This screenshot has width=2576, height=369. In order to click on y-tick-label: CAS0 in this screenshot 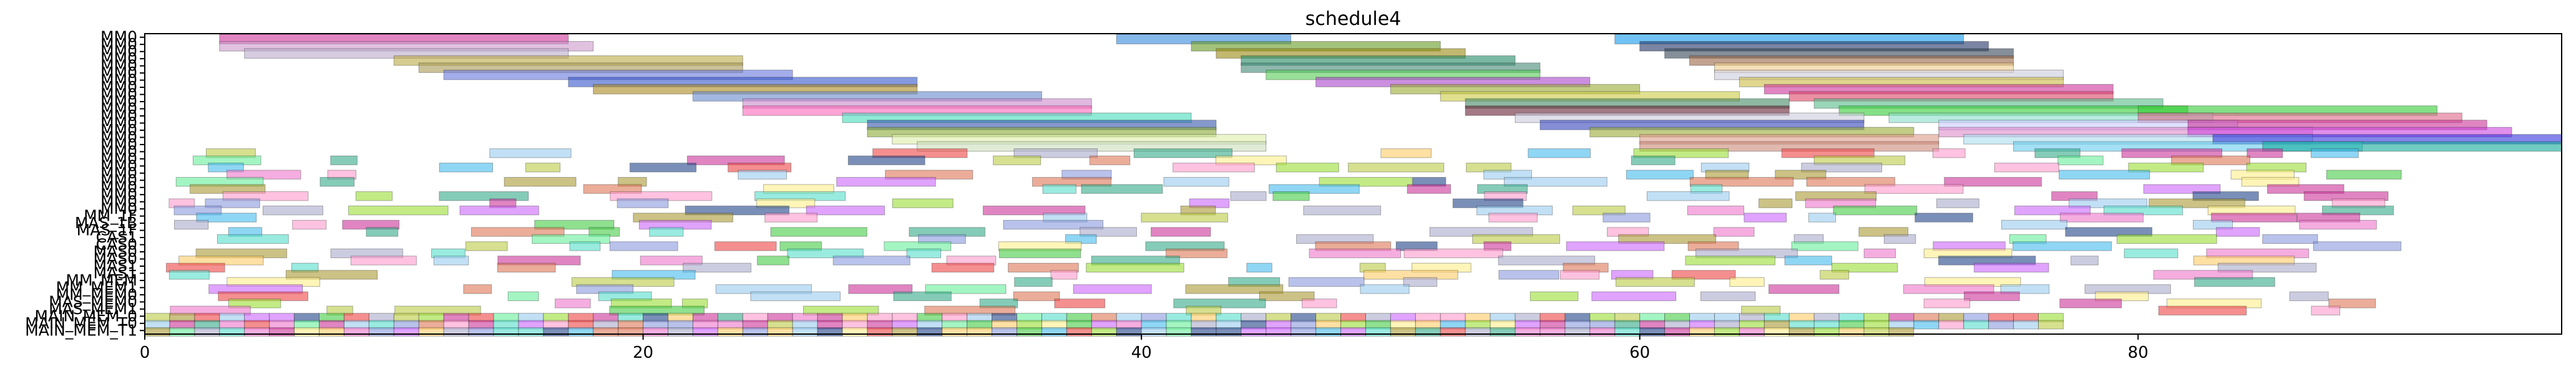, I will do `click(116, 245)`.